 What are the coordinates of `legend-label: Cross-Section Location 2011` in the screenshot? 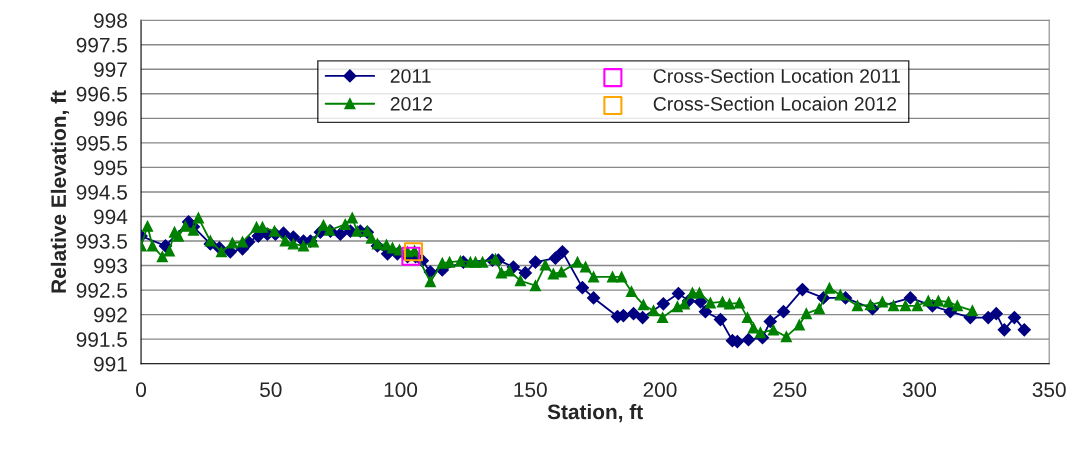 It's located at (777, 75).